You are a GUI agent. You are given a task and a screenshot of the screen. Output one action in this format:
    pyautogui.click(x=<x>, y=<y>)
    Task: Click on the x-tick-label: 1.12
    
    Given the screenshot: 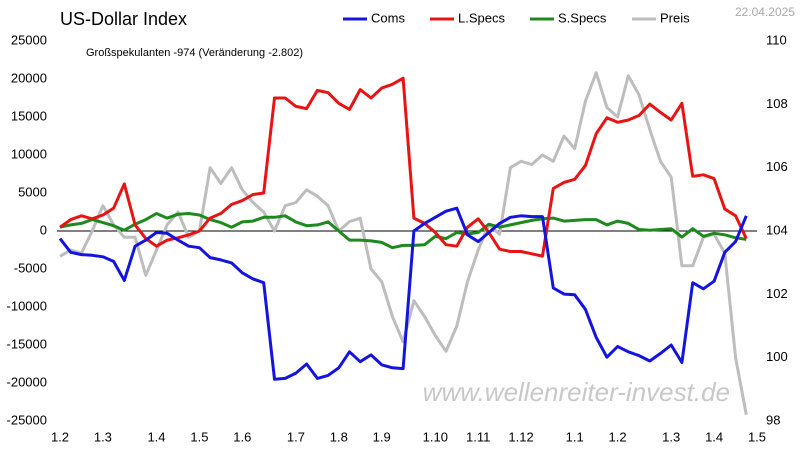 What is the action you would take?
    pyautogui.click(x=520, y=436)
    